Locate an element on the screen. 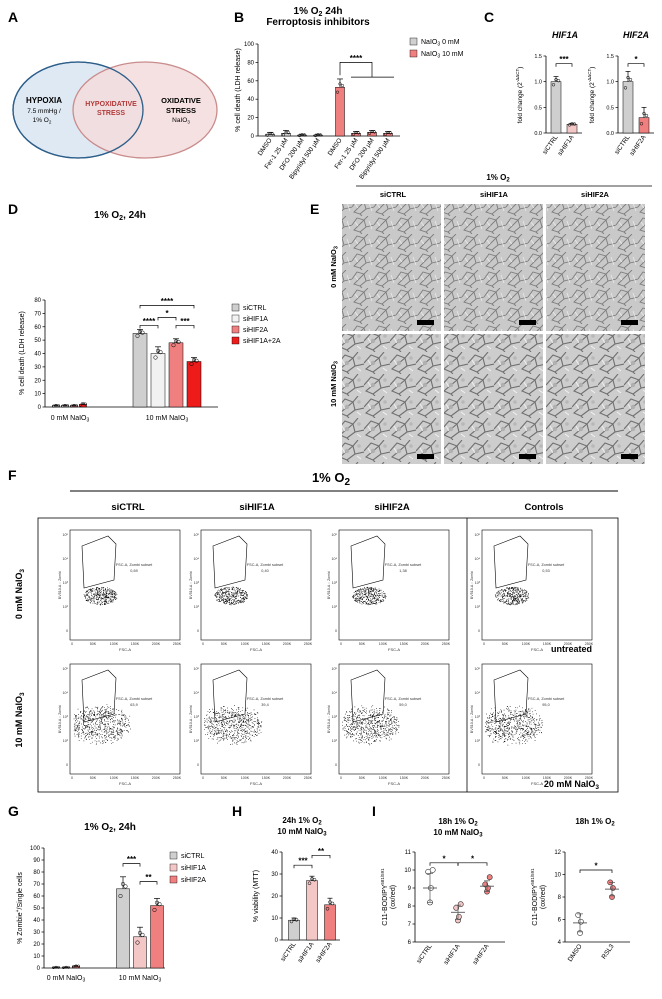 Image resolution: width=662 pixels, height=999 pixels. h-x-tick-label: siHIF1A is located at coordinates (306, 952).